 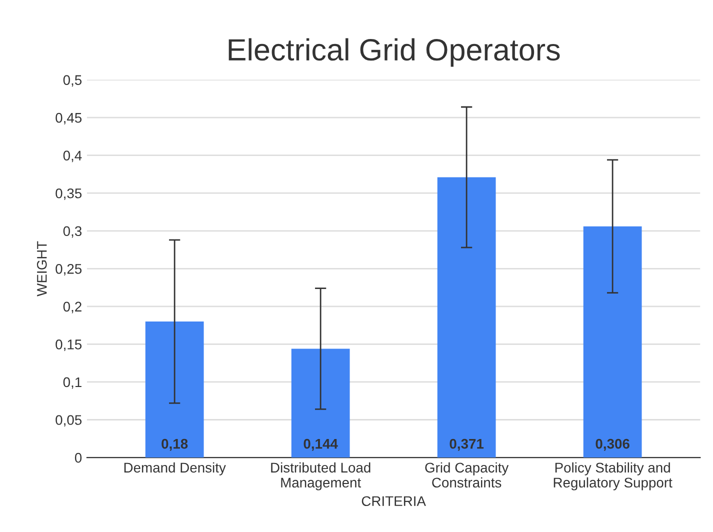 What do you see at coordinates (613, 444) in the screenshot?
I see `data-label: 0,306` at bounding box center [613, 444].